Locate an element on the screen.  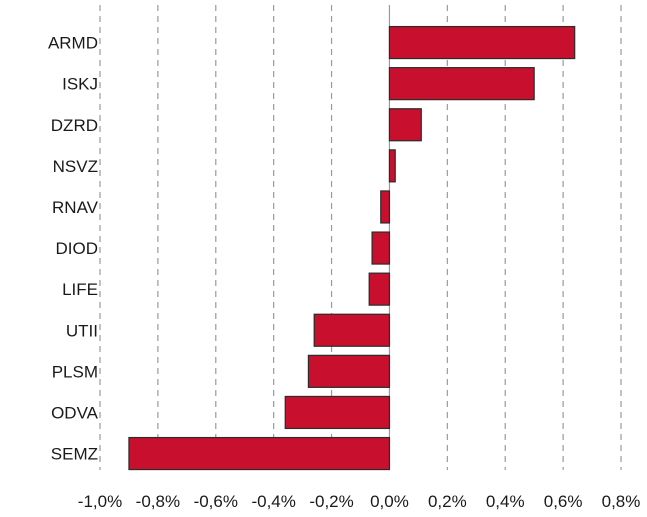
bar-semz is located at coordinates (259, 453).